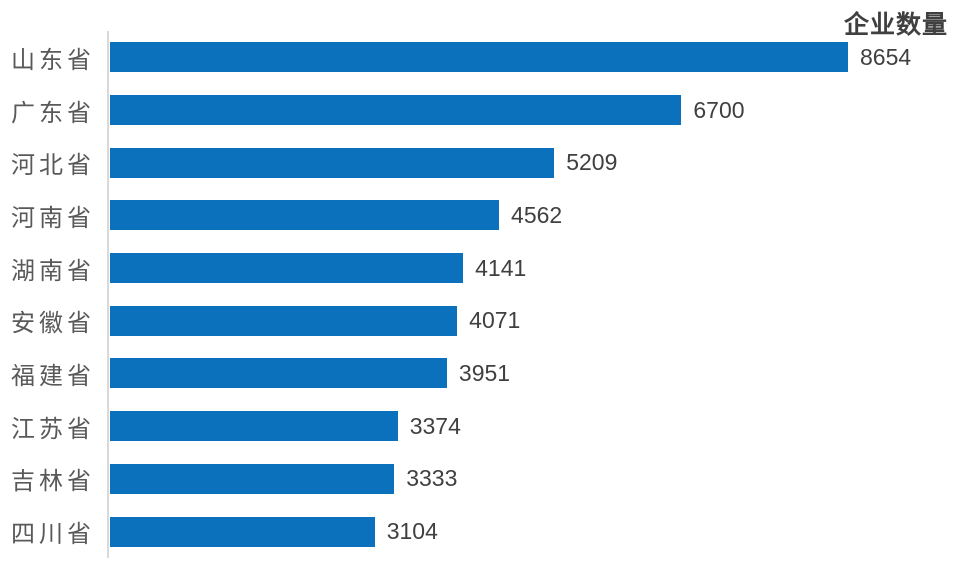 The image size is (959, 580). I want to click on value-label: 4071, so click(495, 320).